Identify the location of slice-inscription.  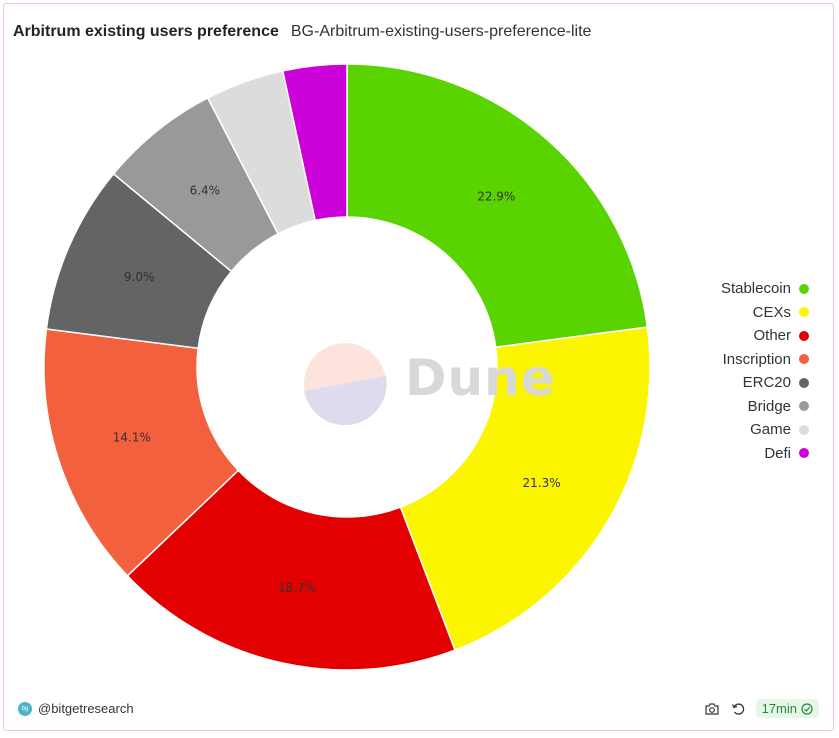
(141, 452).